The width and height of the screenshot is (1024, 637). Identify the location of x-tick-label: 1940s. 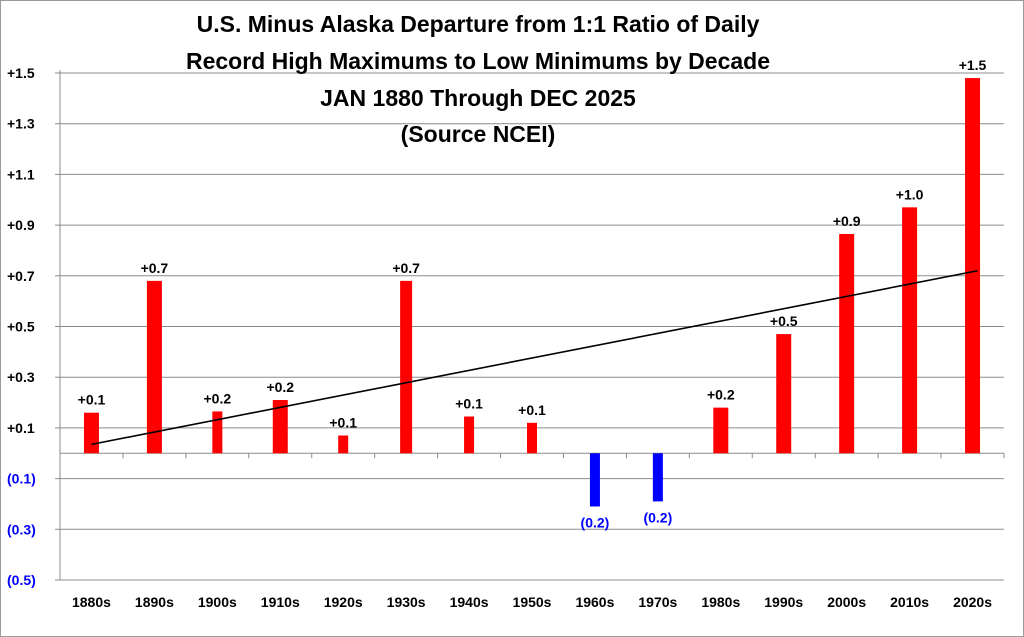
(469, 602).